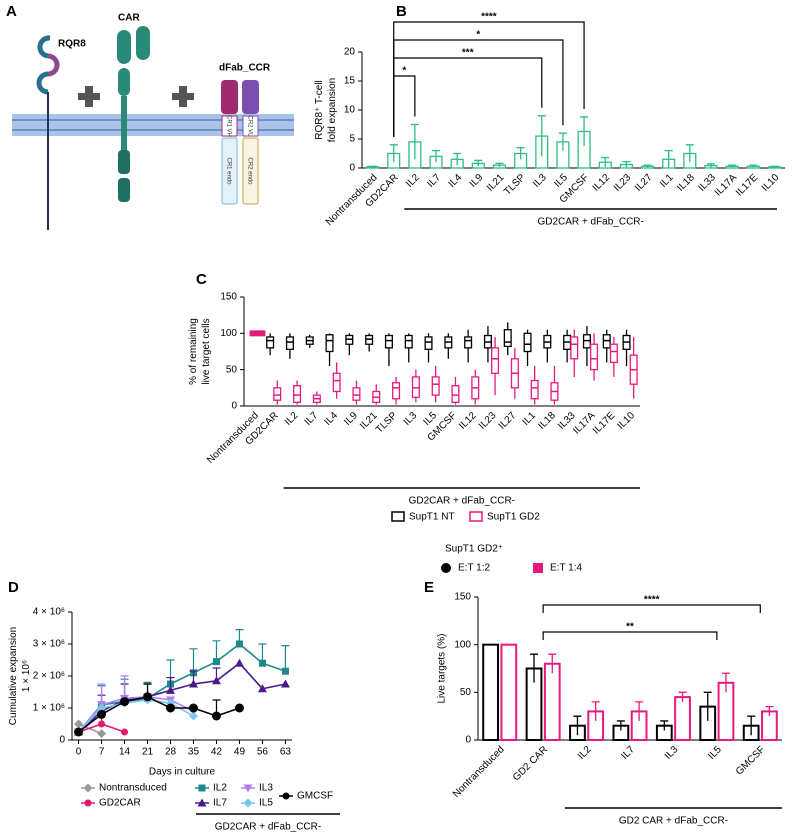  What do you see at coordinates (352, 139) in the screenshot?
I see `y-tick-label: 5` at bounding box center [352, 139].